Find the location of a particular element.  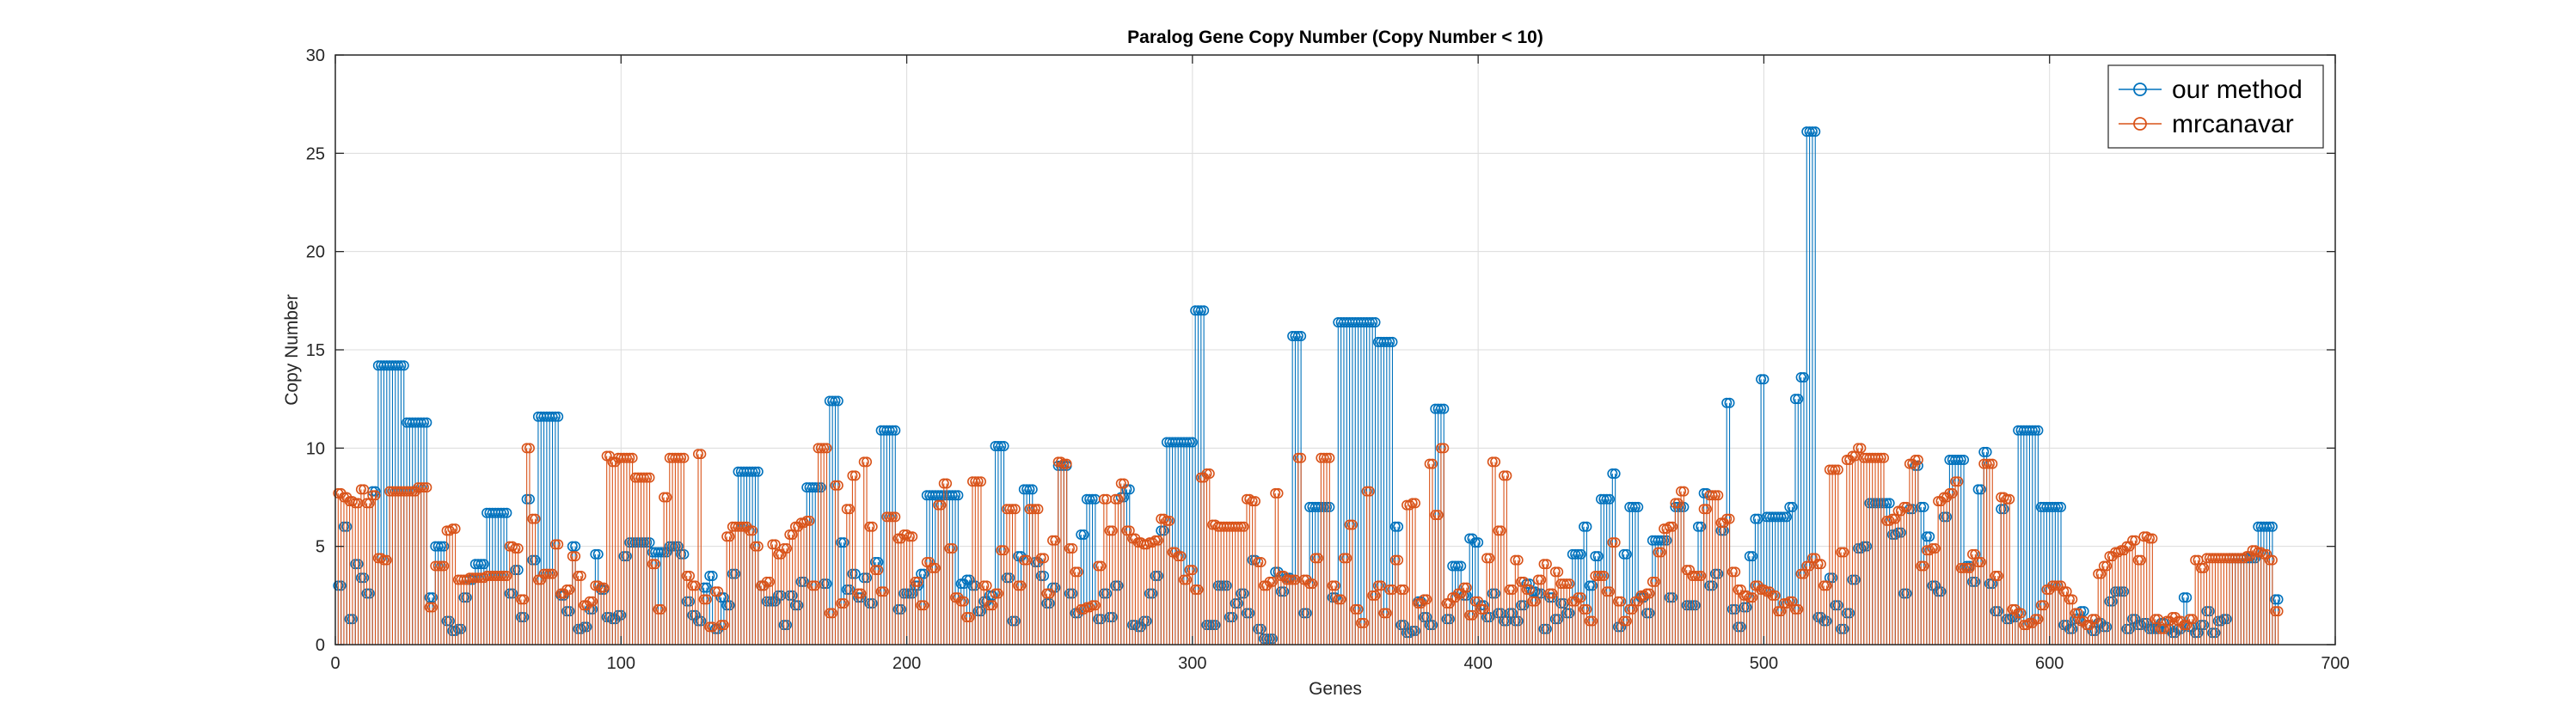

x-tick-label: 500 is located at coordinates (1764, 663).